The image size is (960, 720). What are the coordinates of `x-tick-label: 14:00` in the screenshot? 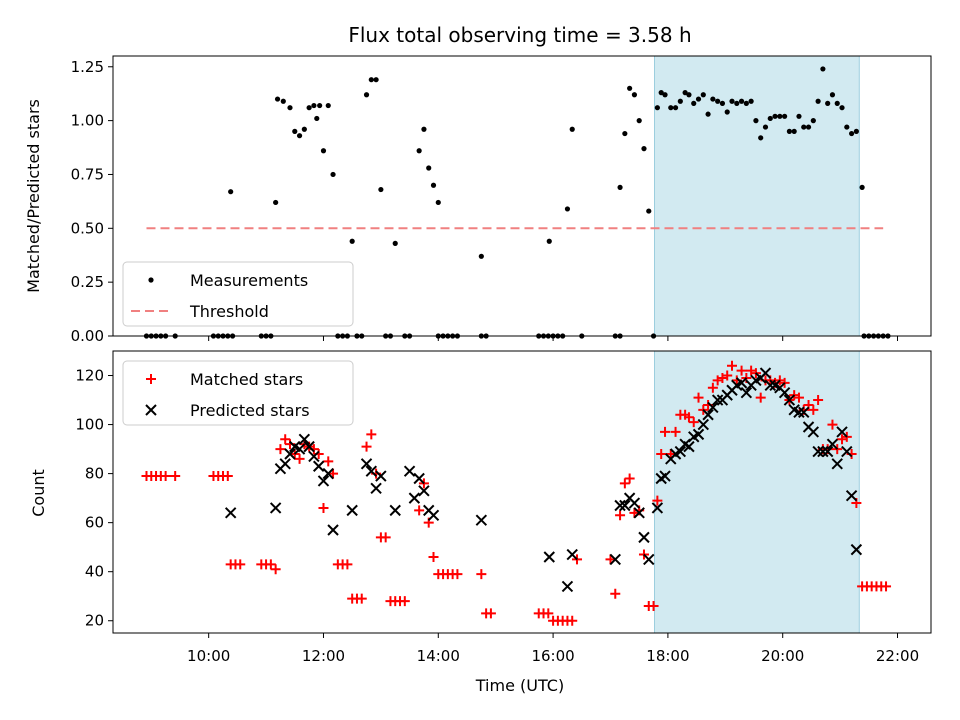 It's located at (438, 656).